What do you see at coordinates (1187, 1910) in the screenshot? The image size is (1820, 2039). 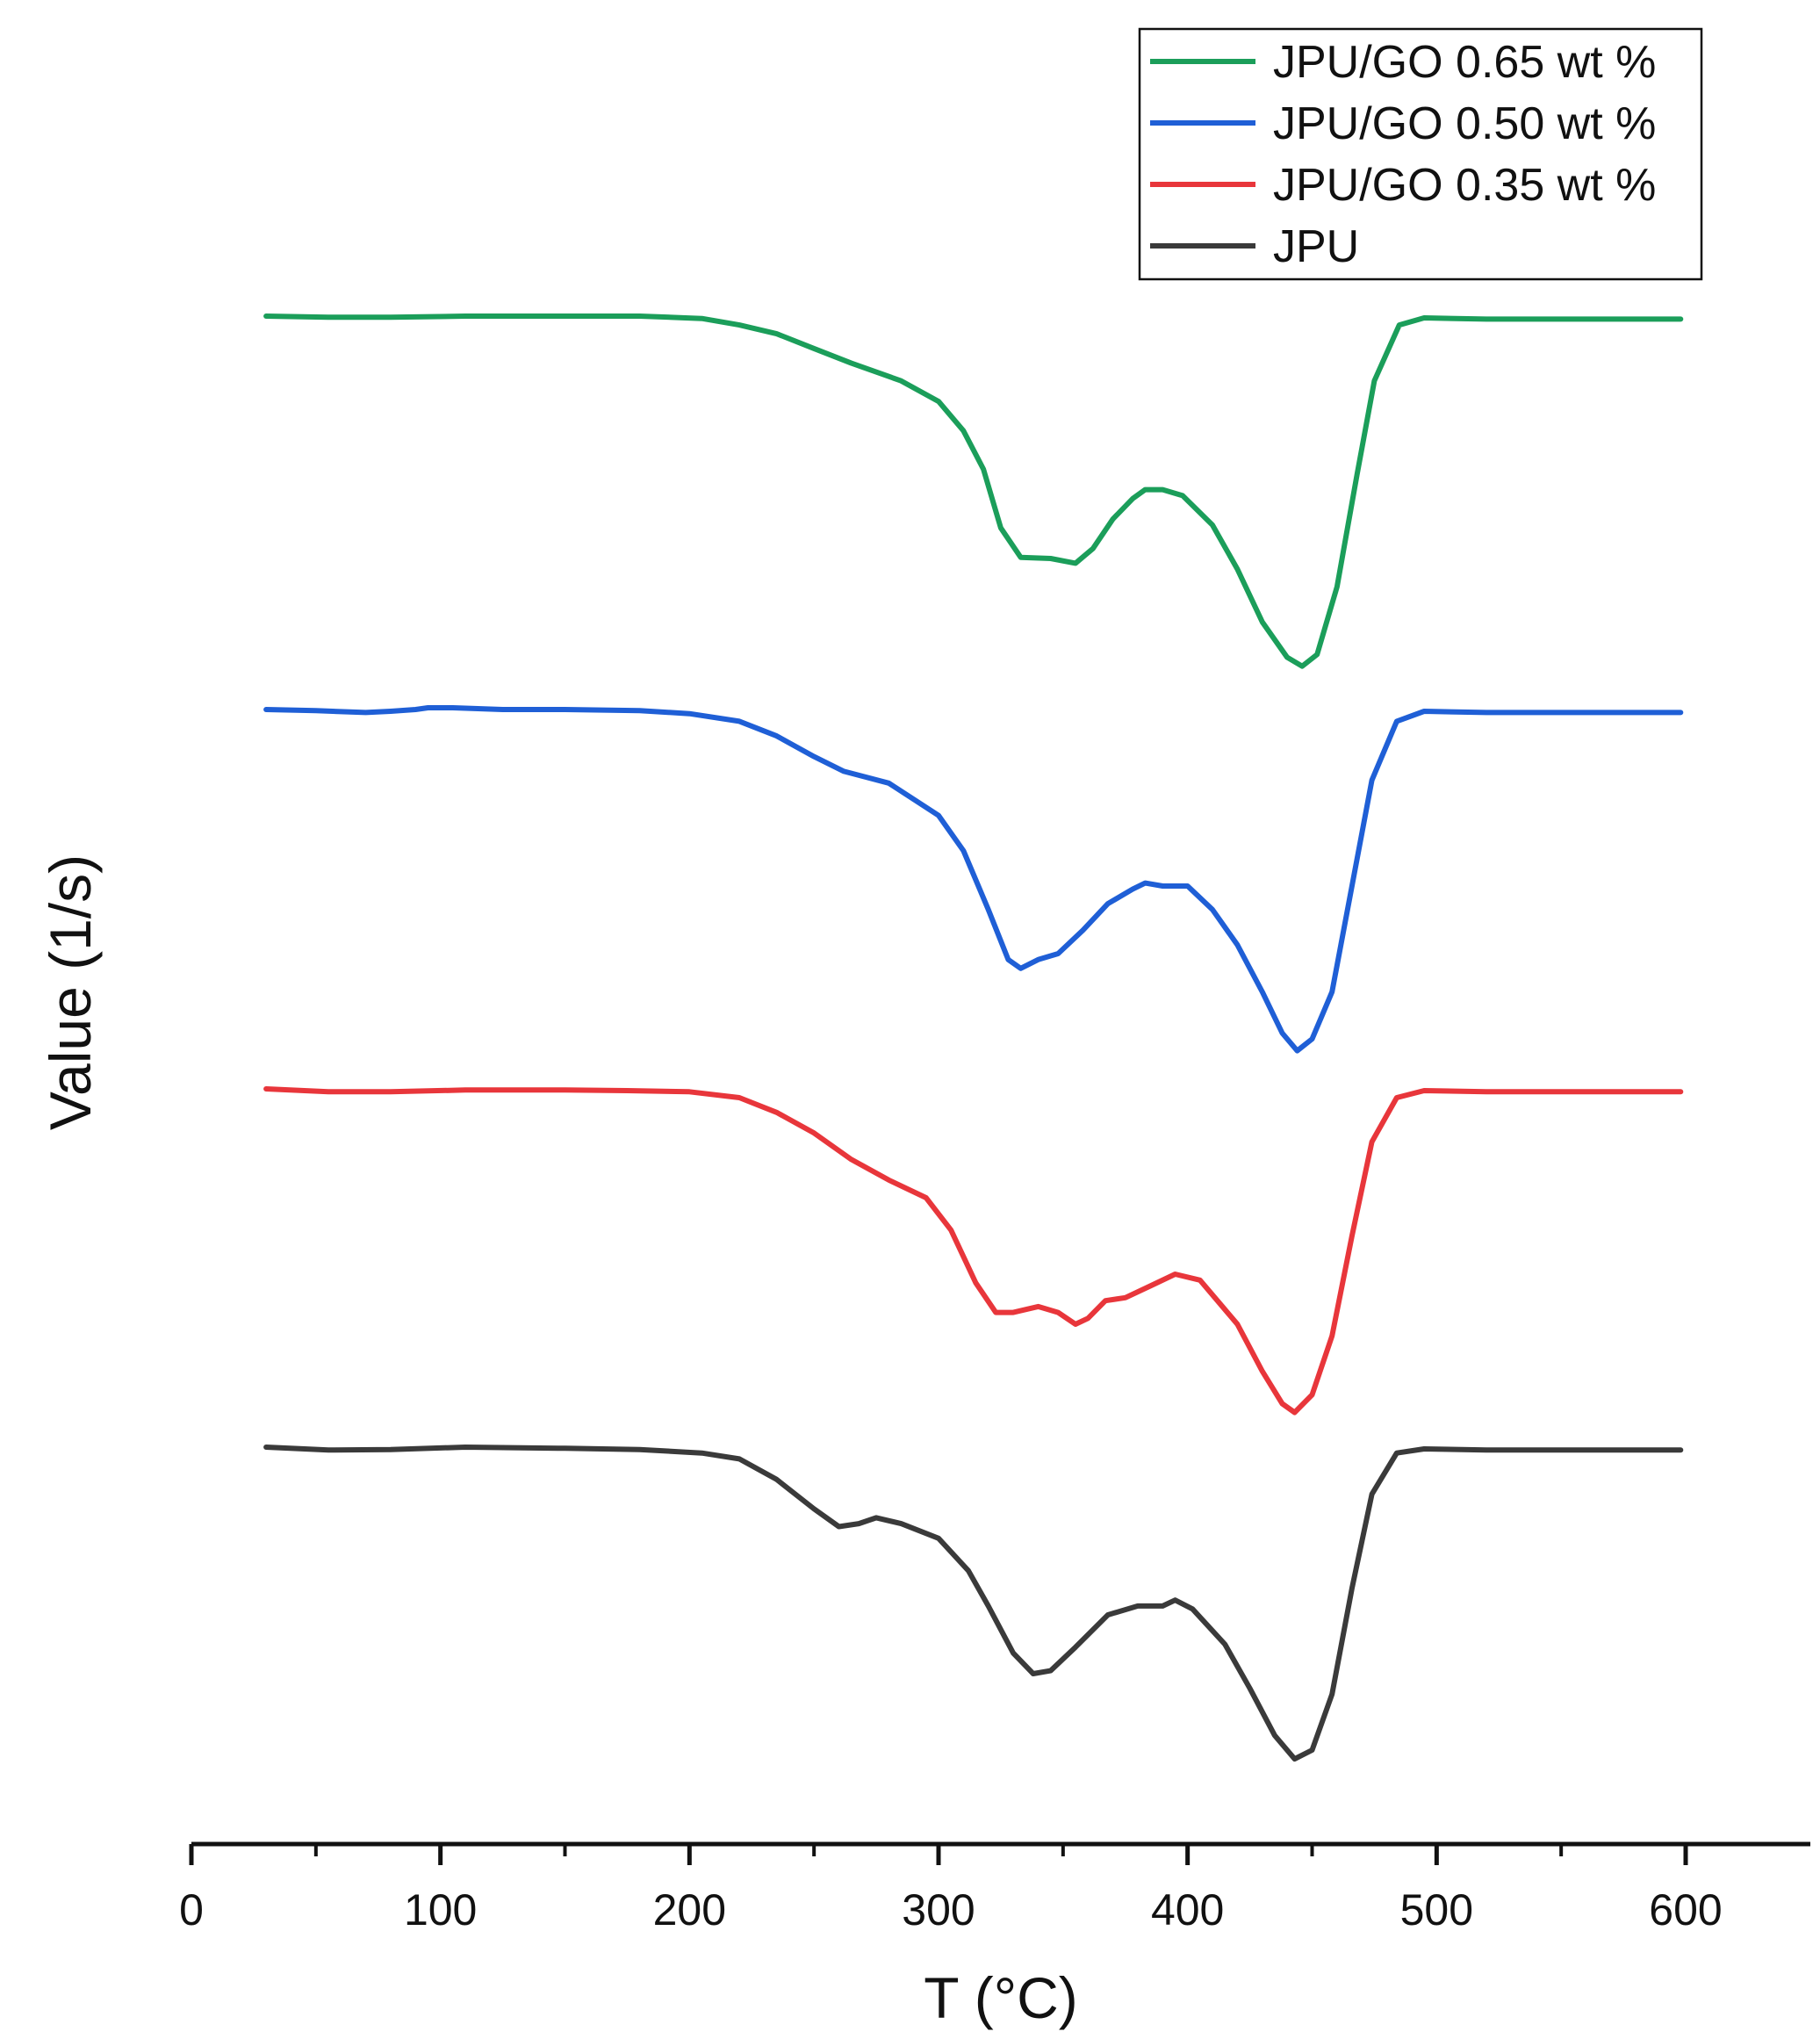 I see `x-tick-label: 400` at bounding box center [1187, 1910].